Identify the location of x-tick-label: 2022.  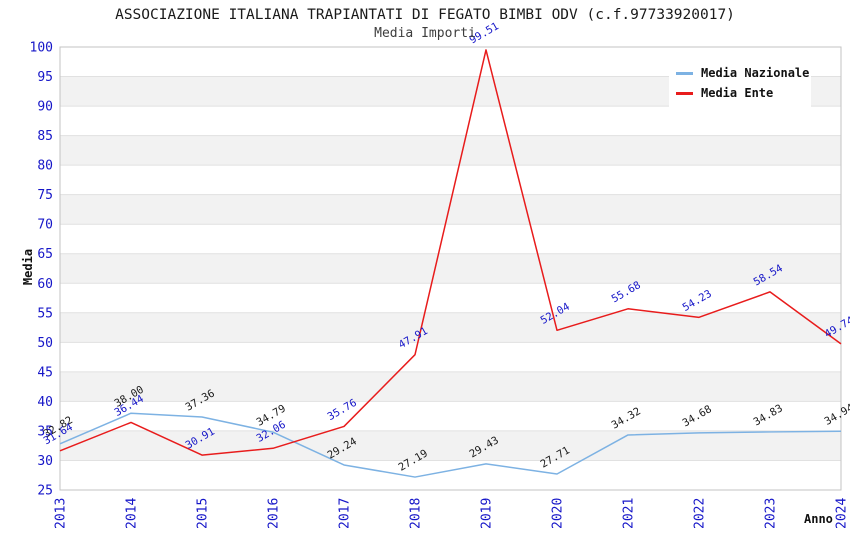
(700, 513).